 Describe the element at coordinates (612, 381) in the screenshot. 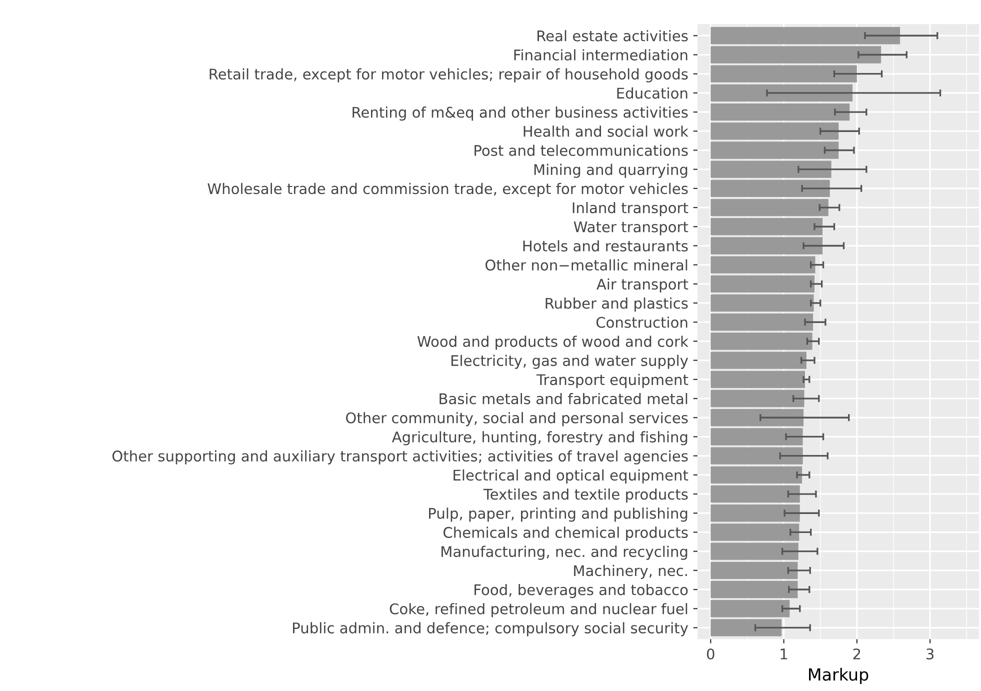

I see `y-tick-label: Transport equipment` at that location.